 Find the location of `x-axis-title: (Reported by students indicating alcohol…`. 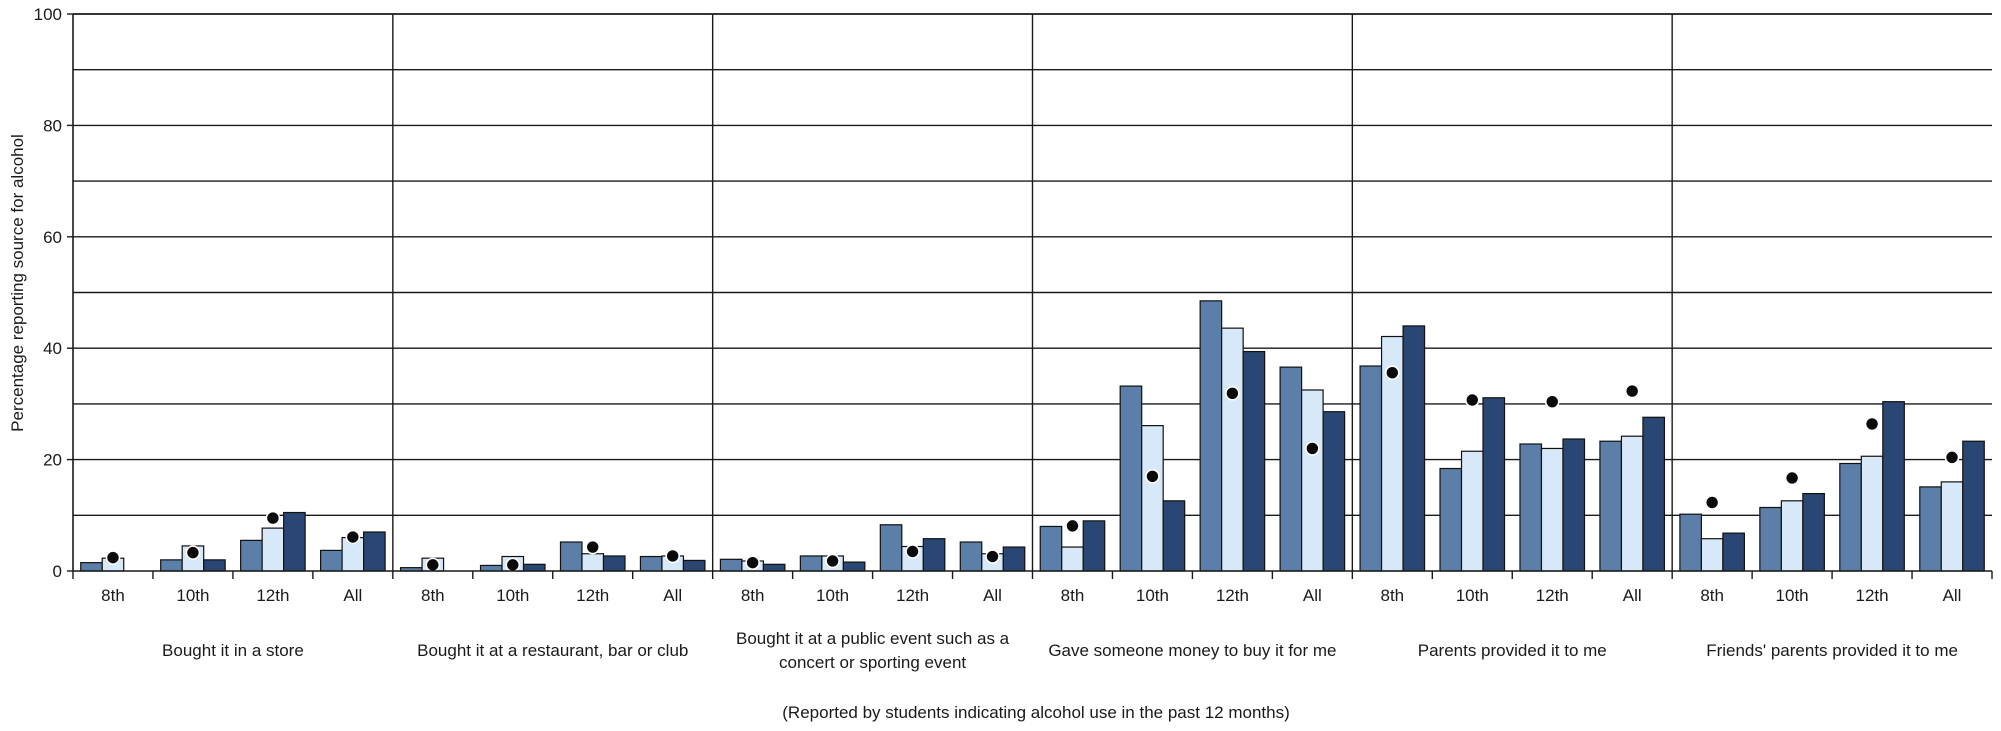

x-axis-title: (Reported by students indicating alcohol… is located at coordinates (1035, 712).